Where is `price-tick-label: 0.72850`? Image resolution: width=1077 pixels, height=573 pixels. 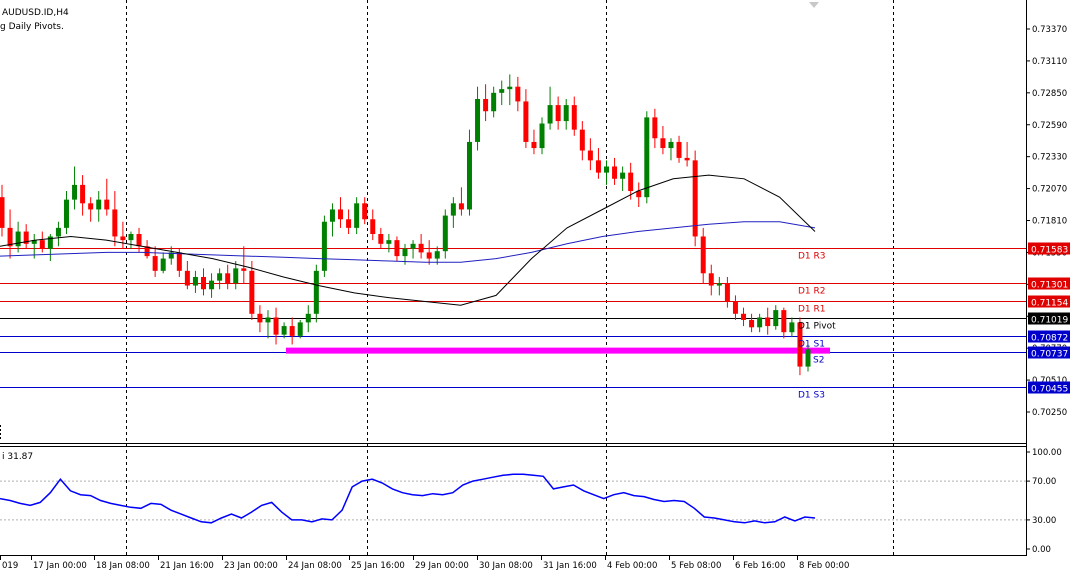 price-tick-label: 0.72850 is located at coordinates (1049, 94).